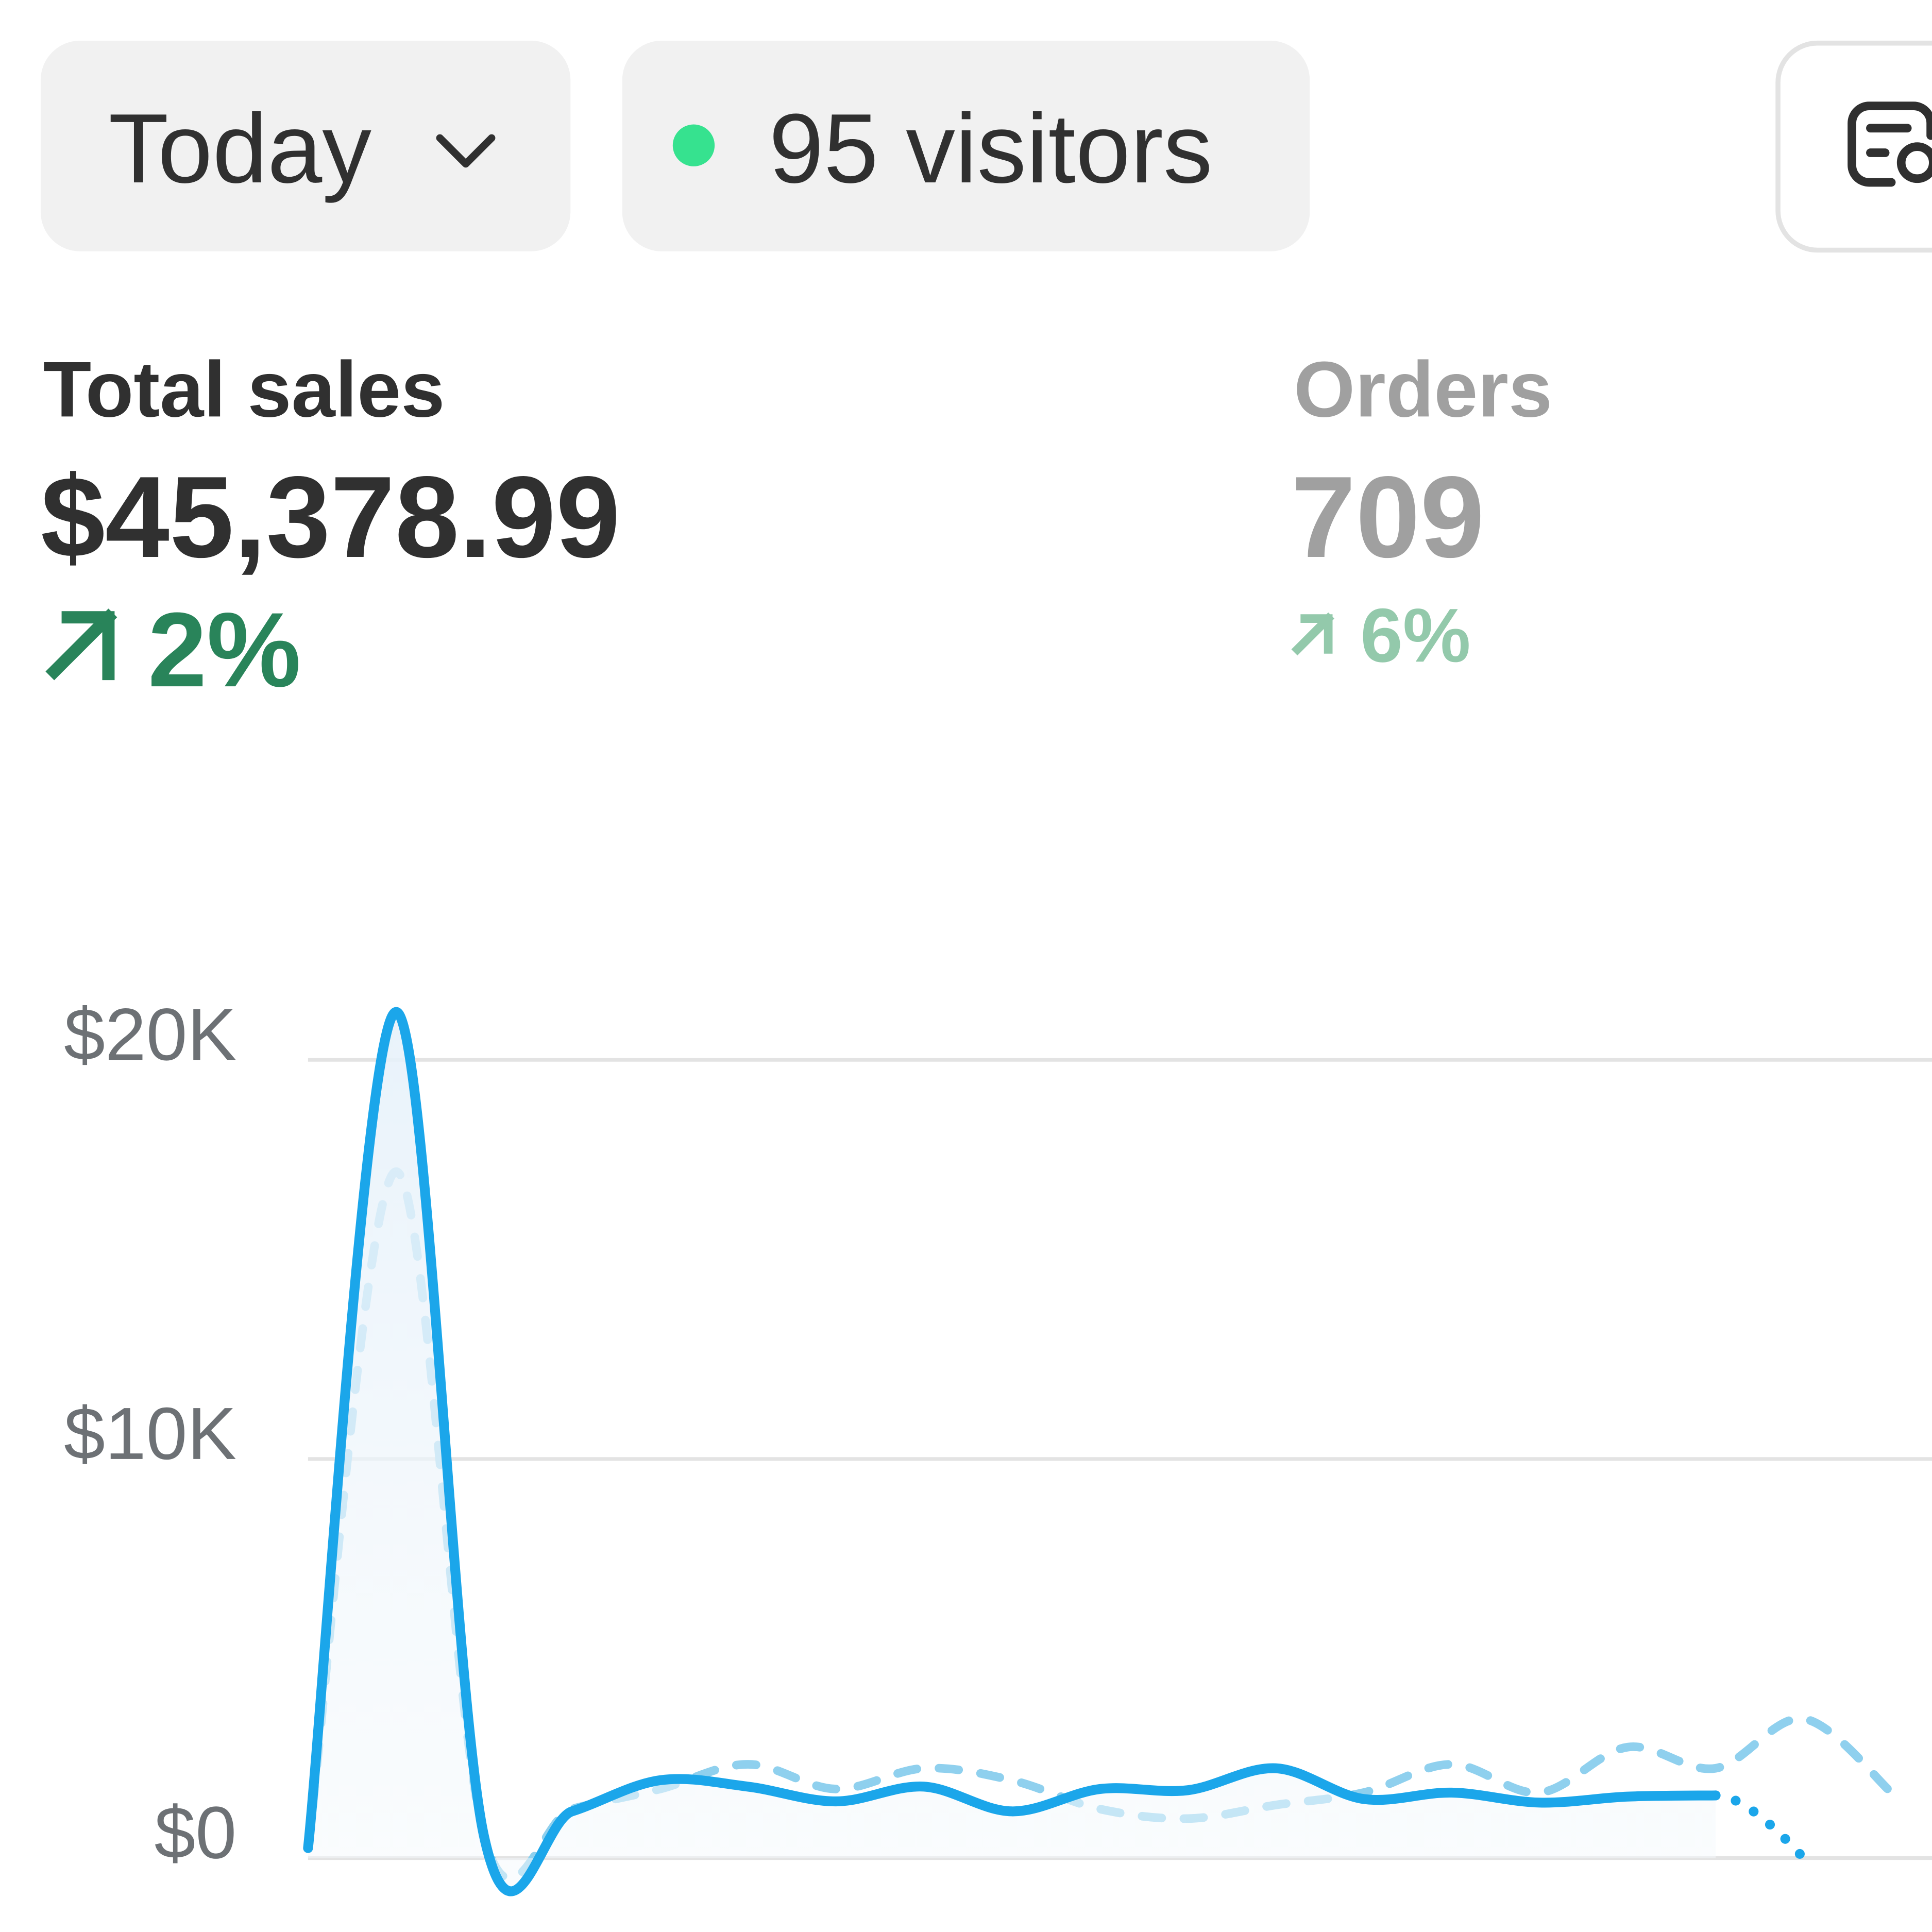  What do you see at coordinates (1415, 635) in the screenshot?
I see `metric-change: 6%` at bounding box center [1415, 635].